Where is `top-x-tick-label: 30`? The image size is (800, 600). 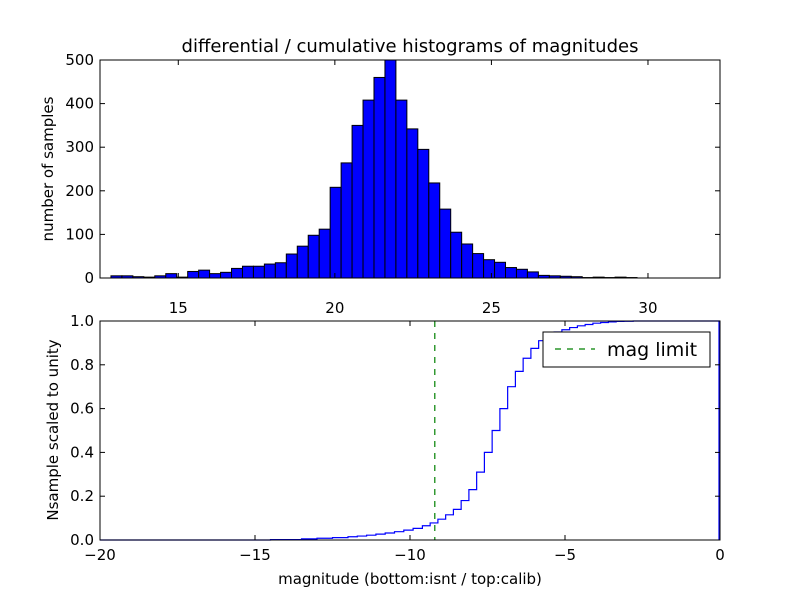
top-x-tick-label: 30 is located at coordinates (647, 308).